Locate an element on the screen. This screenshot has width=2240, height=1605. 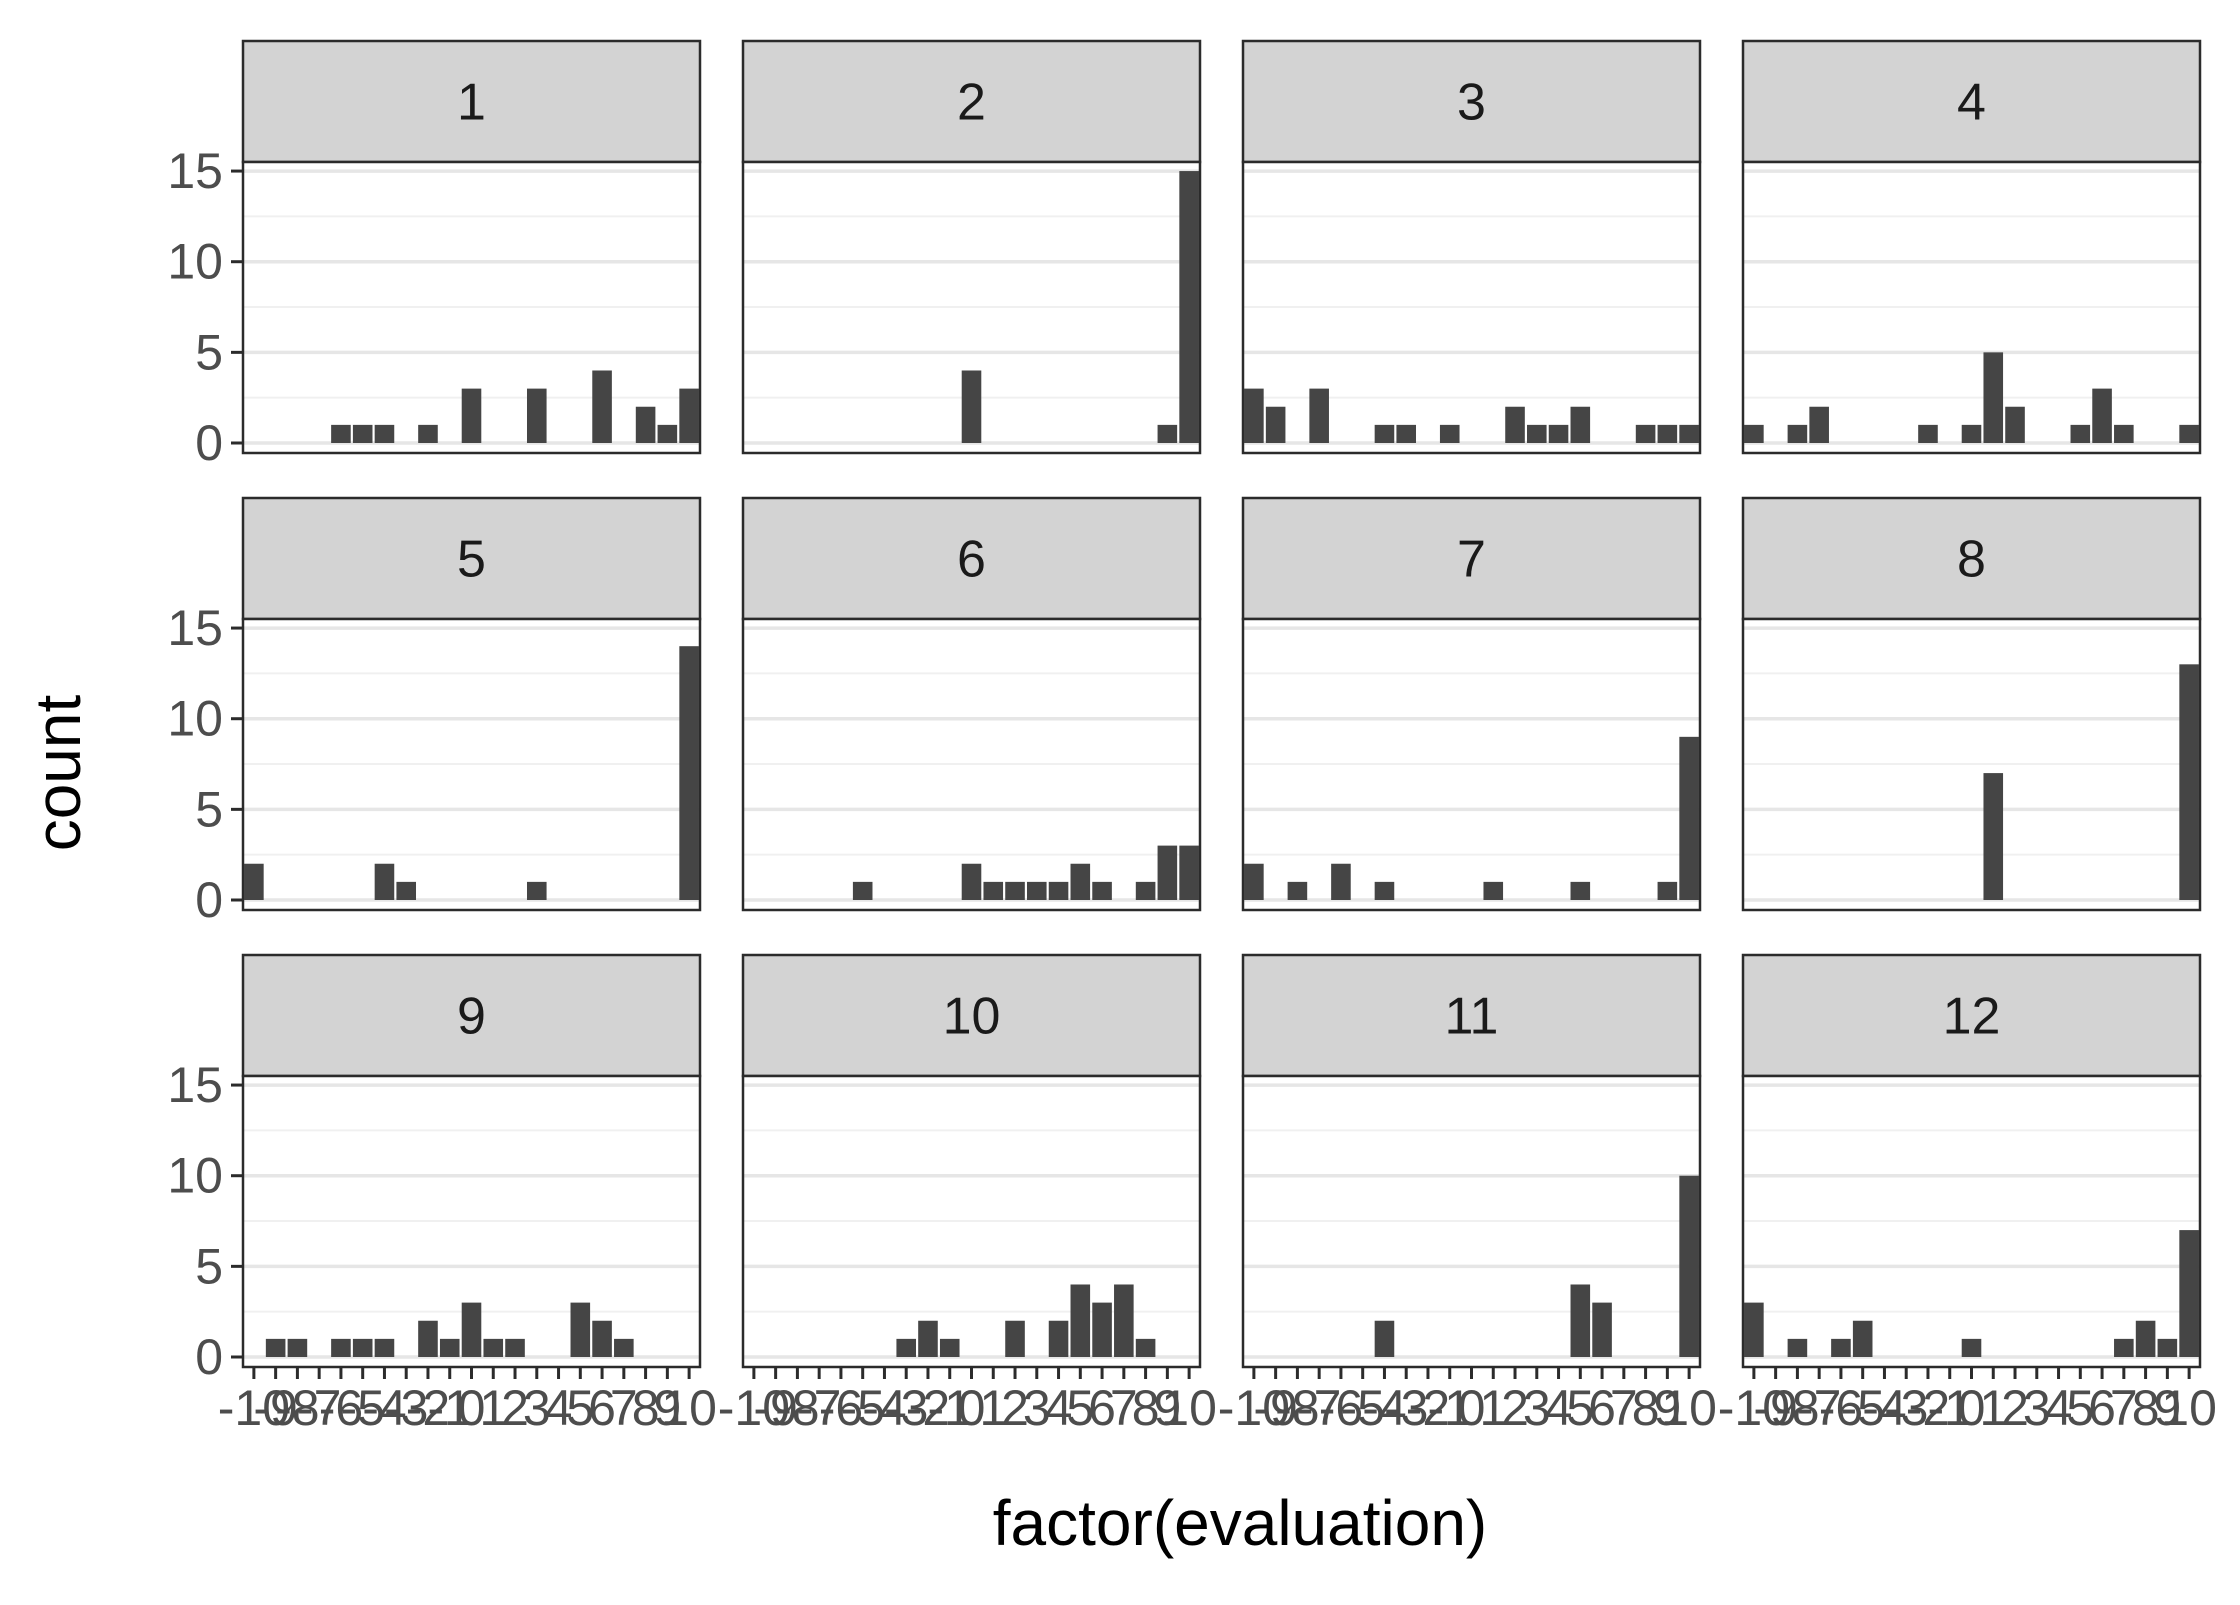
facet-strip-label: 10 is located at coordinates (972, 1017).